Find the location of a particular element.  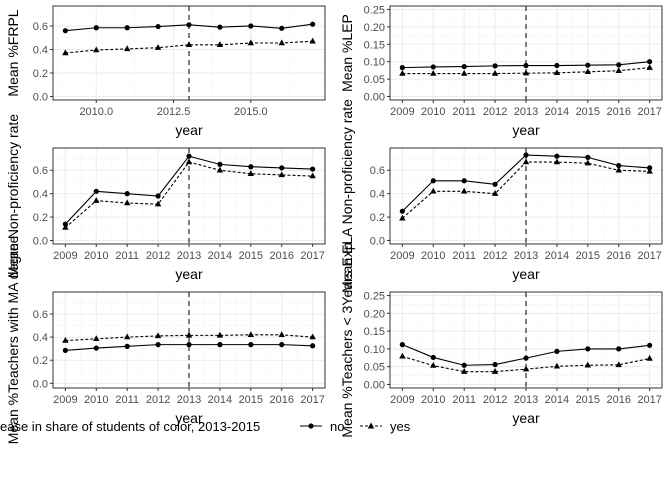

series-no is located at coordinates (189, 27).